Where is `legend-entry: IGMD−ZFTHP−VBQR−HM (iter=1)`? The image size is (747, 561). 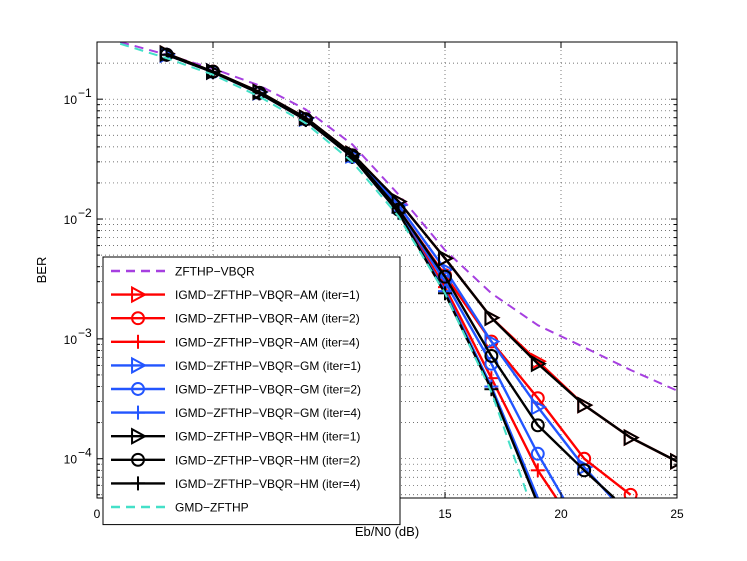
legend-entry: IGMD−ZFTHP−VBQR−HM (iter=1) is located at coordinates (235, 436).